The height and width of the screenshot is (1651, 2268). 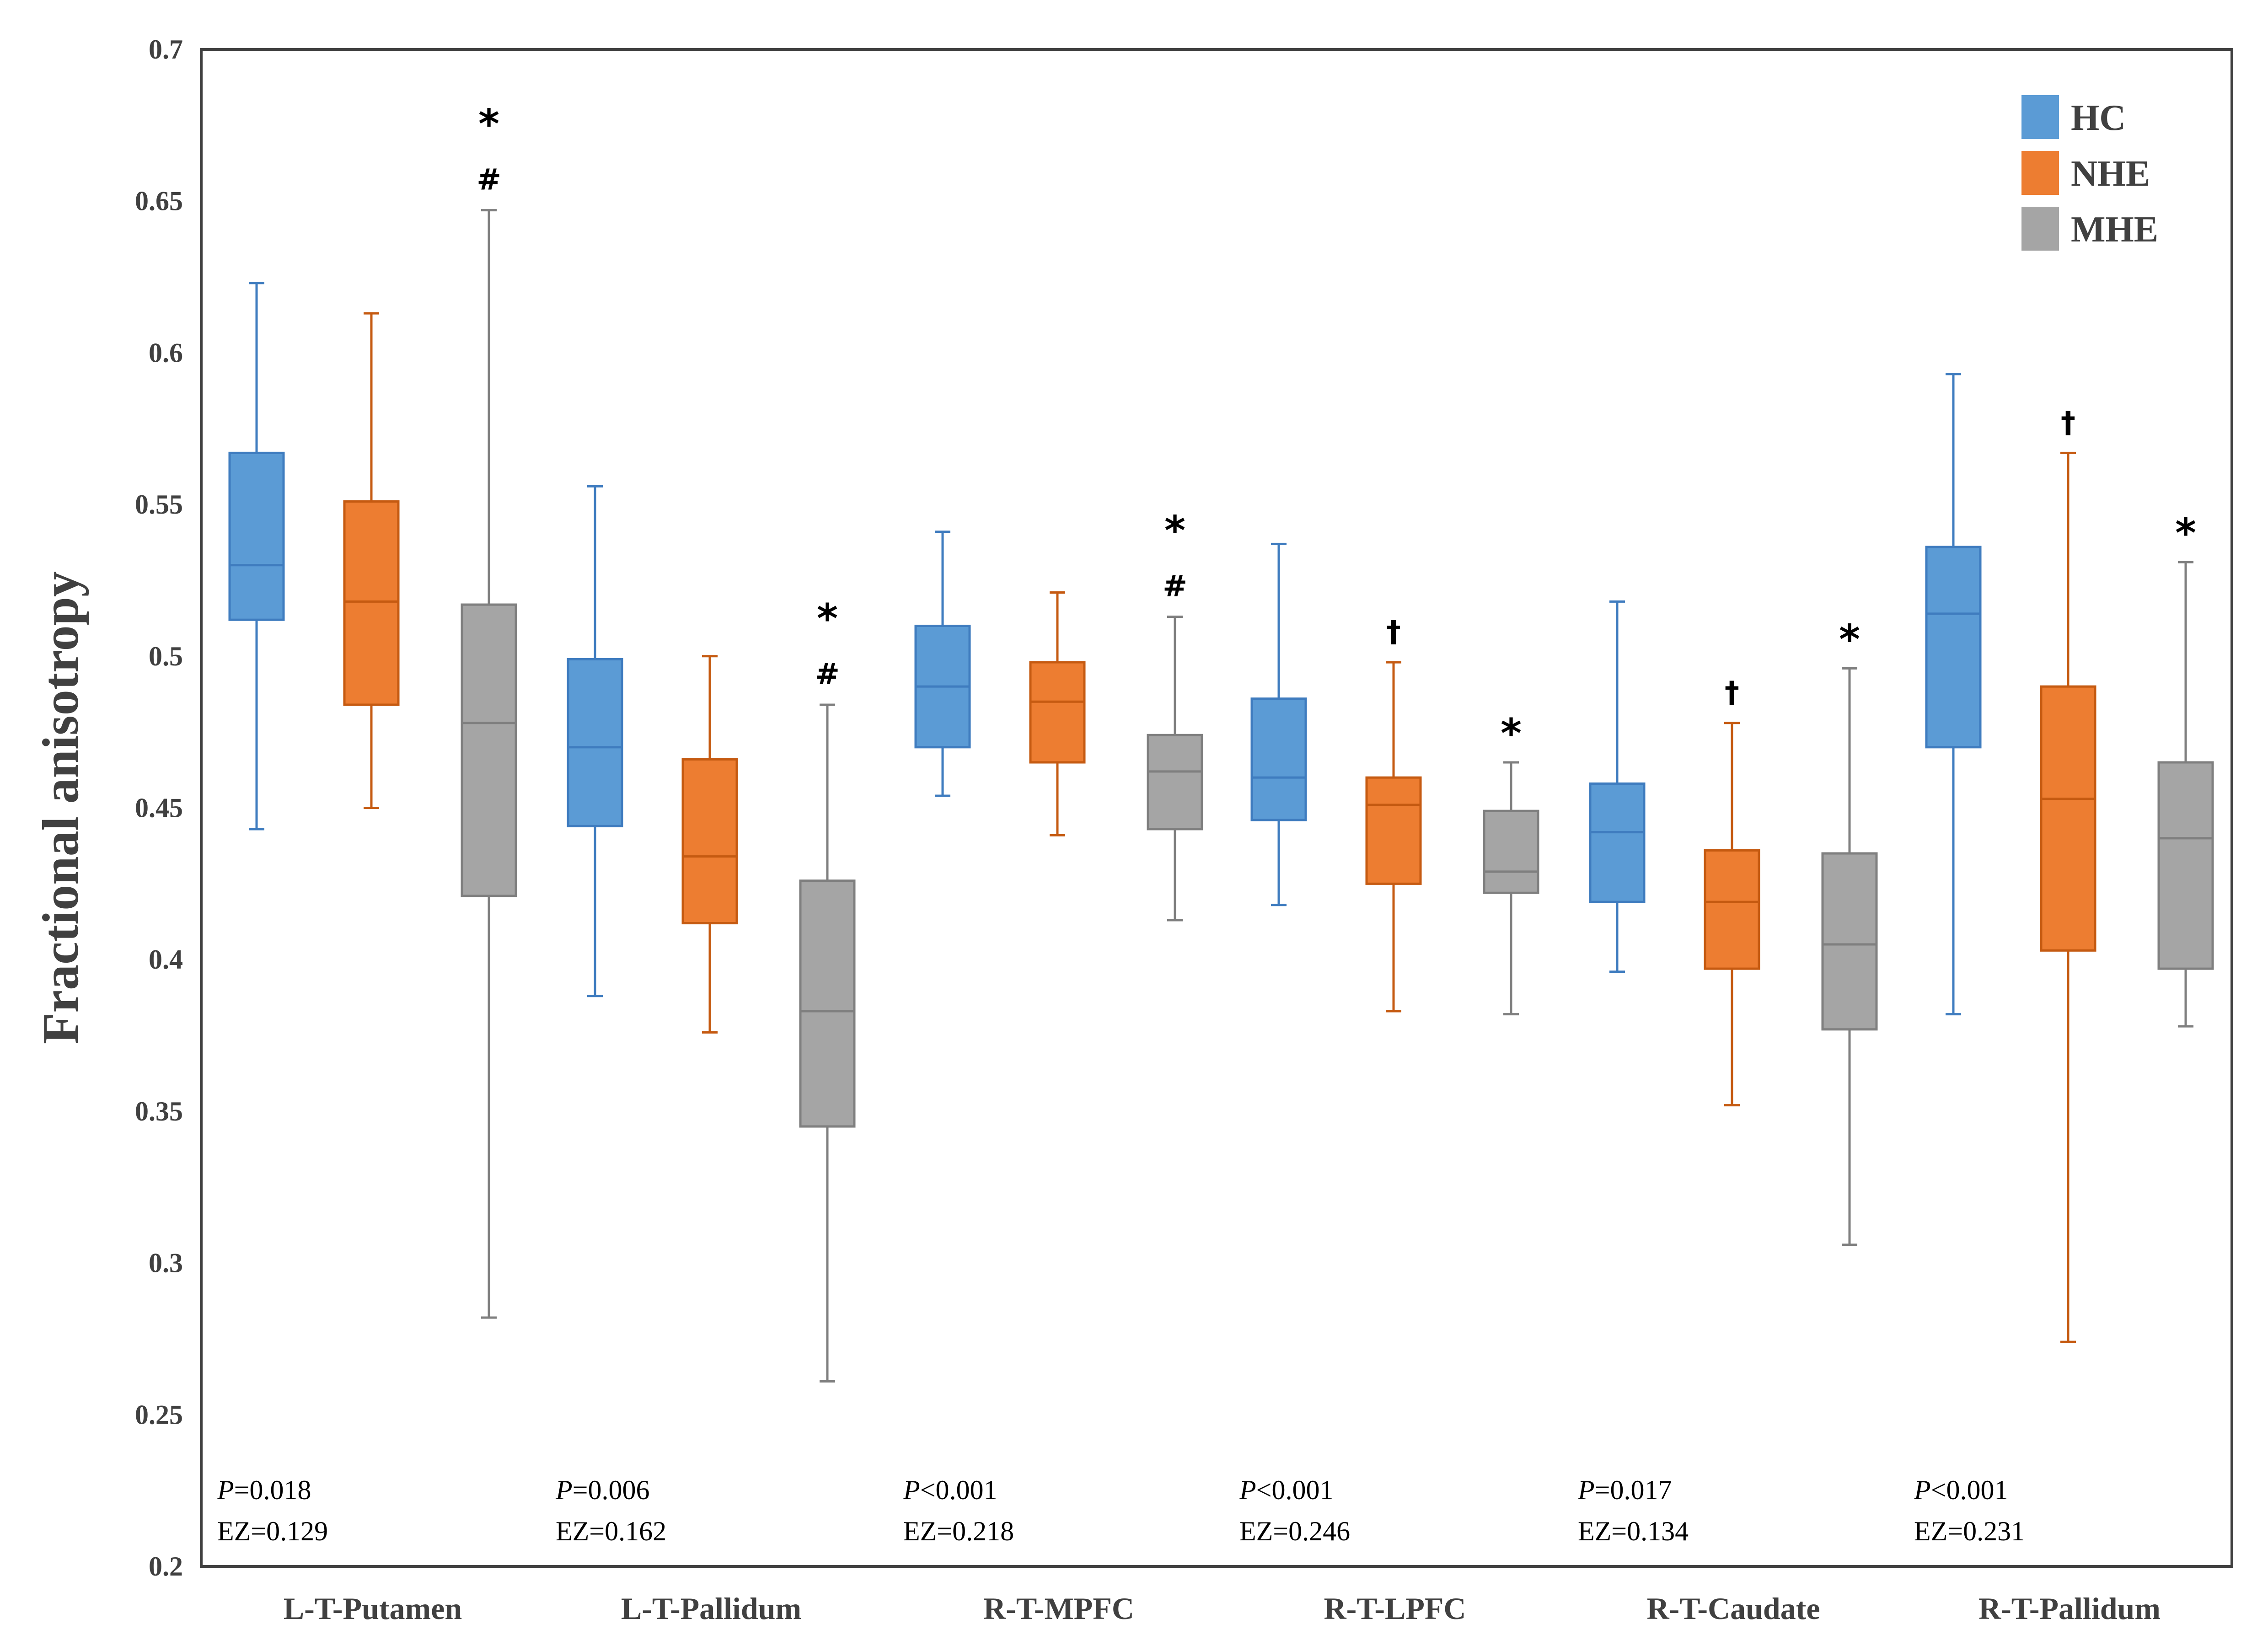 What do you see at coordinates (1733, 1608) in the screenshot?
I see `x-tick-label: R-T-Caudate` at bounding box center [1733, 1608].